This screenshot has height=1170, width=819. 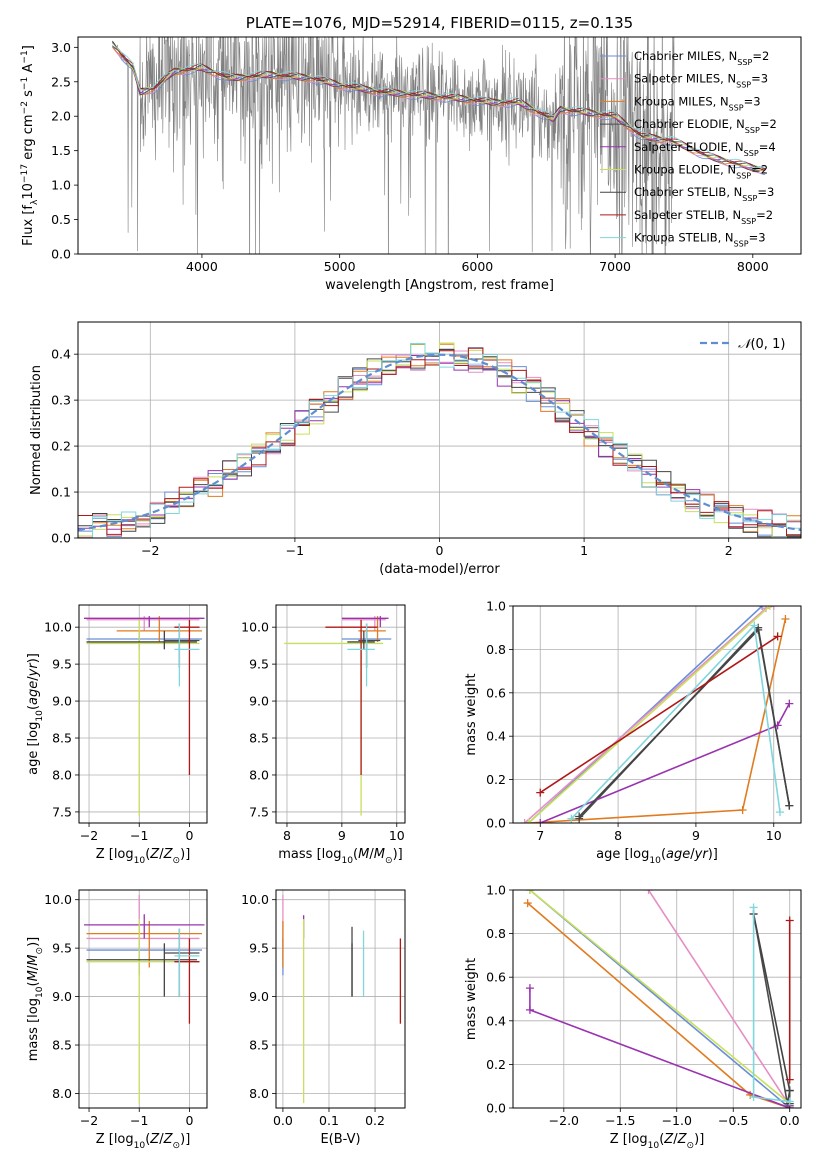 What do you see at coordinates (33, 748) in the screenshot?
I see `label-part: age [log` at bounding box center [33, 748].